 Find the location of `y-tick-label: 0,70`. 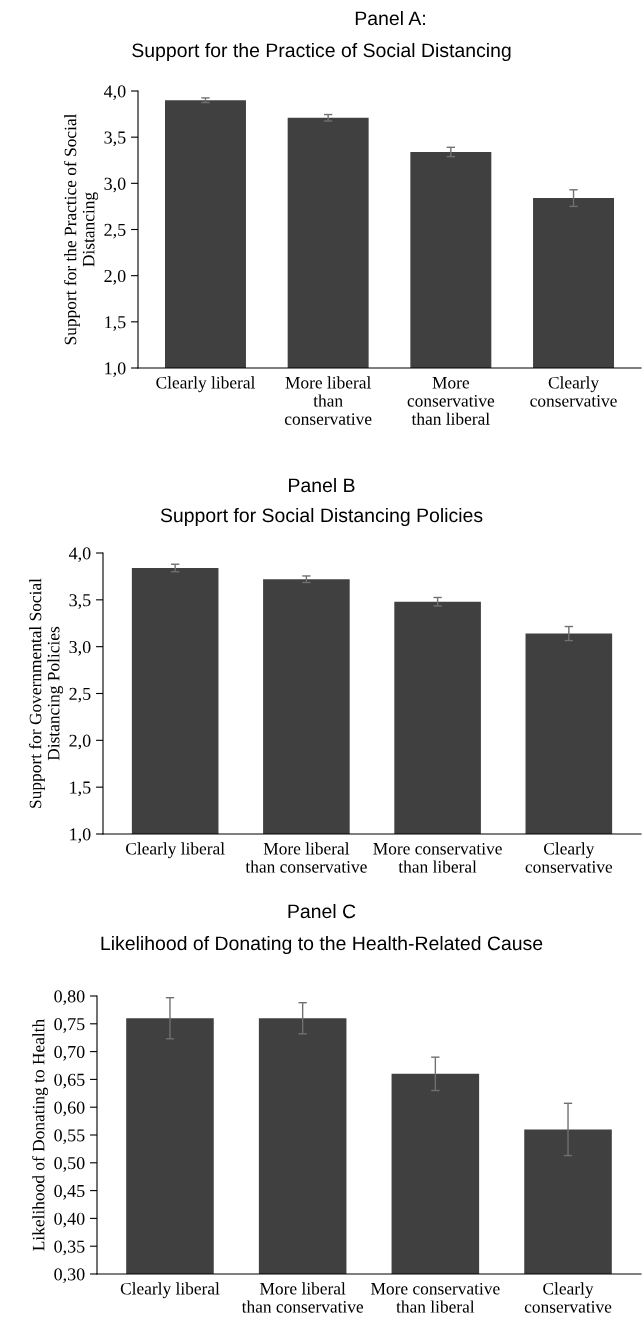

y-tick-label: 0,70 is located at coordinates (69, 1053).